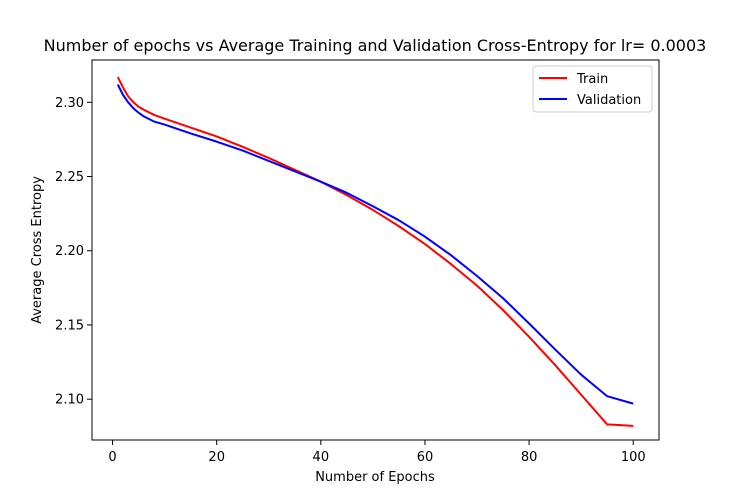  What do you see at coordinates (112, 457) in the screenshot?
I see `x-tick-label: 0` at bounding box center [112, 457].